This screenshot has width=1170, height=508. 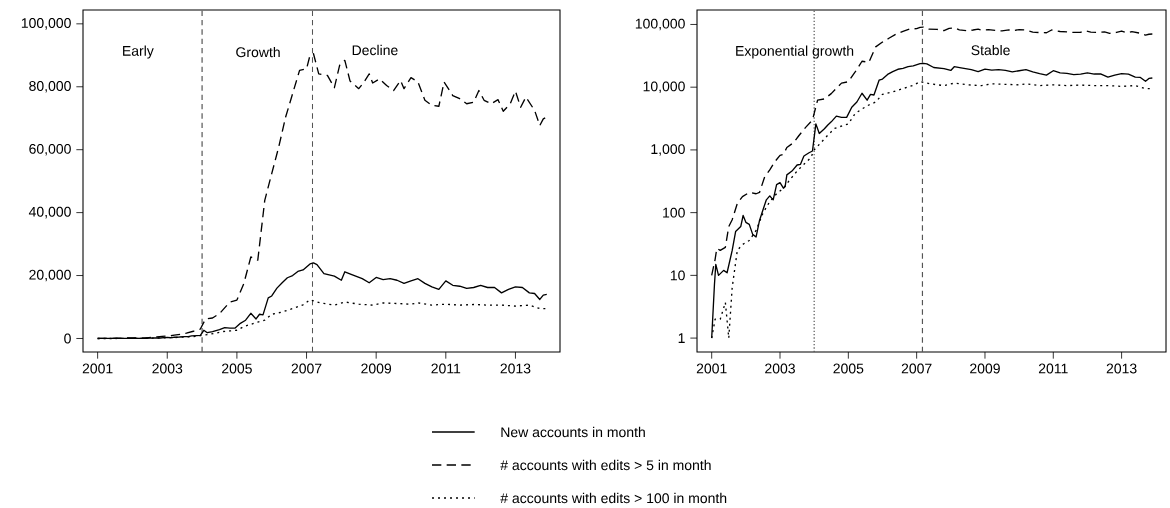 What do you see at coordinates (613, 498) in the screenshot?
I see `legend-label: # accounts with edits > 100 in month` at bounding box center [613, 498].